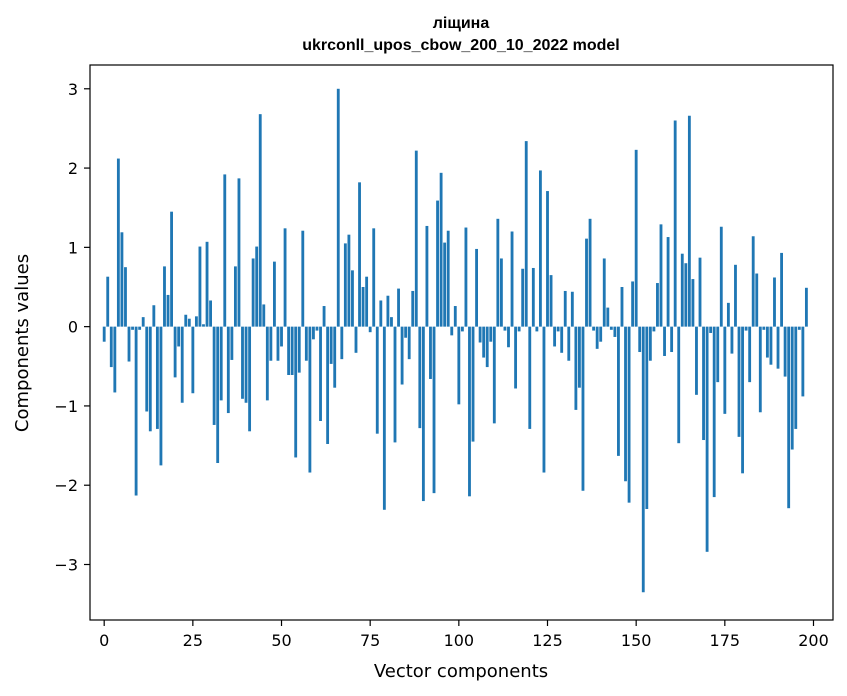  Describe the element at coordinates (636, 640) in the screenshot. I see `x-tick-label: 150` at that location.